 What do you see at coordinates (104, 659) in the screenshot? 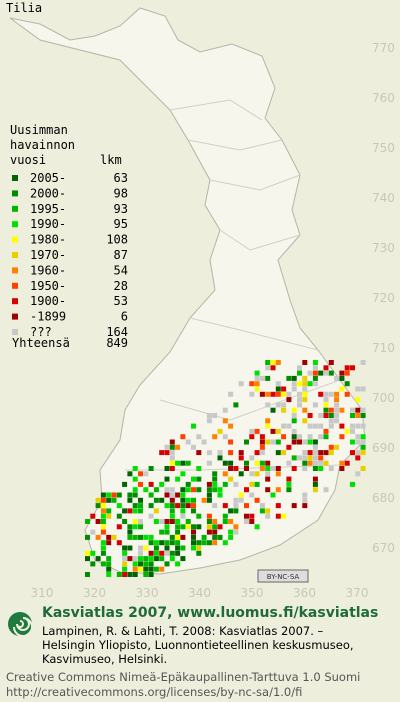
I see `citation-line: Kasvimuseo, Helsinki.` at bounding box center [104, 659].